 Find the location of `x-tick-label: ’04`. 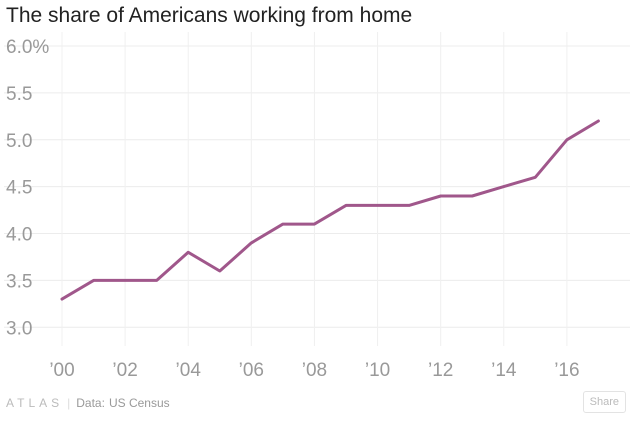

x-tick-label: ’04 is located at coordinates (189, 370).